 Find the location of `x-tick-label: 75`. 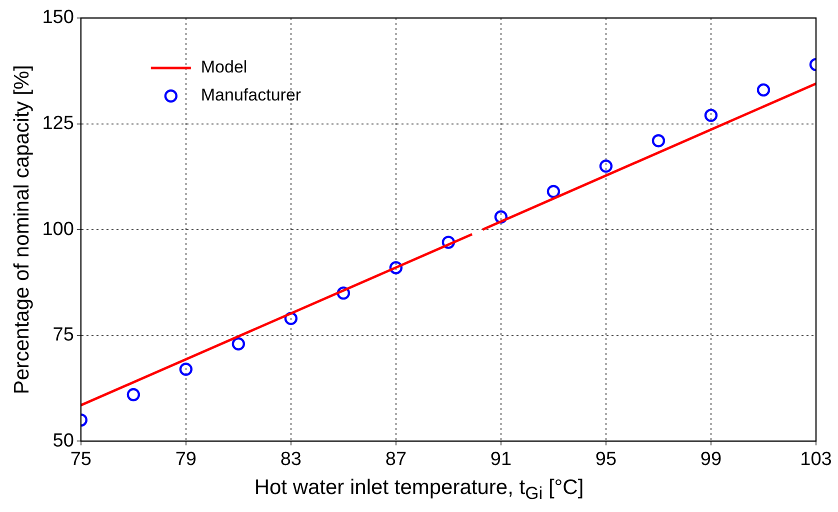

x-tick-label: 75 is located at coordinates (81, 459).